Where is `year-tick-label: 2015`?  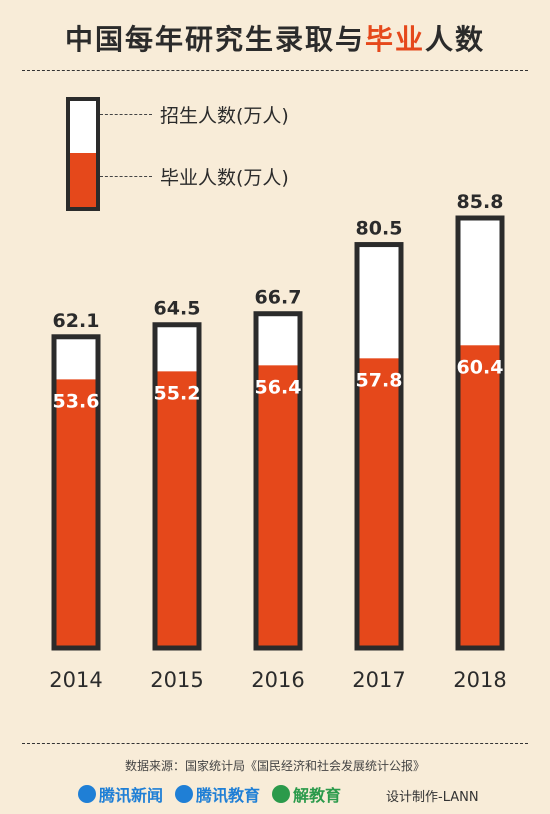
year-tick-label: 2015 is located at coordinates (176, 680).